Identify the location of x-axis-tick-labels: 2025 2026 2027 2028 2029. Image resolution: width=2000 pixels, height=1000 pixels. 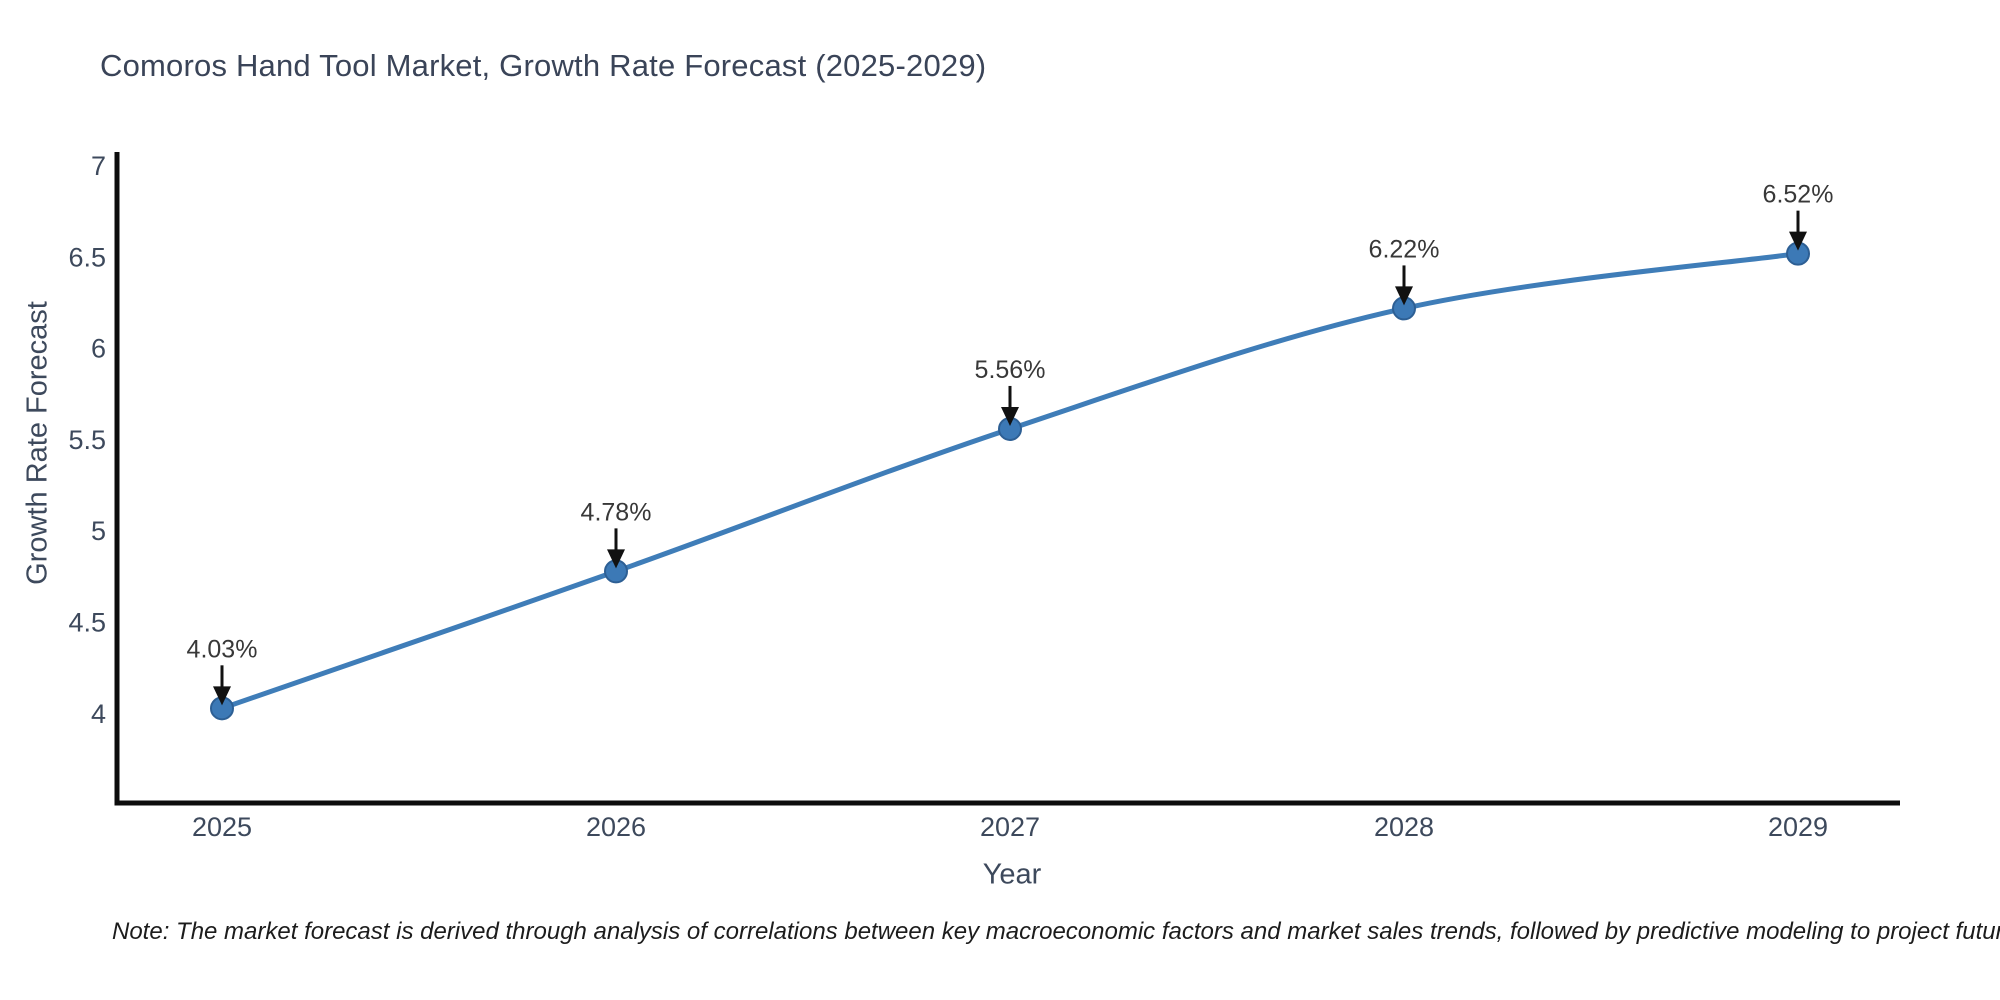
(1010, 827).